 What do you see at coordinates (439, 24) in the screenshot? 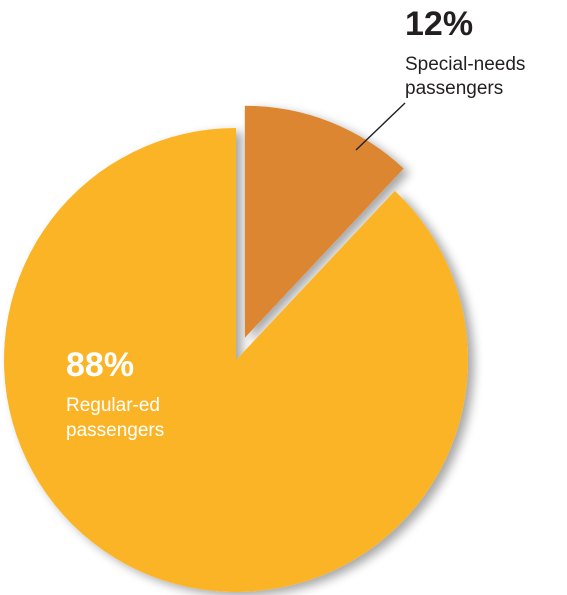
I see `special-needs-percent: 12%` at bounding box center [439, 24].